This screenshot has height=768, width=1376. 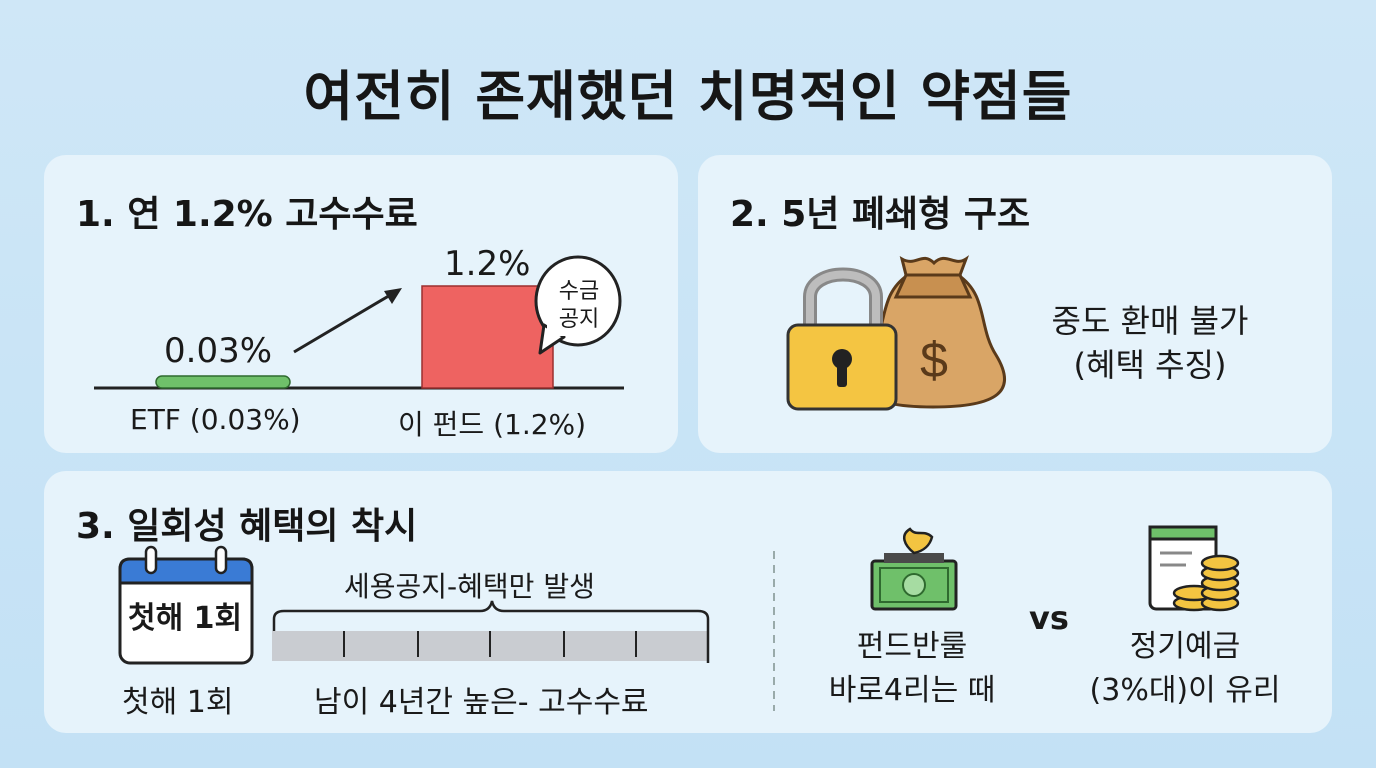 I want to click on timeline-ticks, so click(x=490, y=644).